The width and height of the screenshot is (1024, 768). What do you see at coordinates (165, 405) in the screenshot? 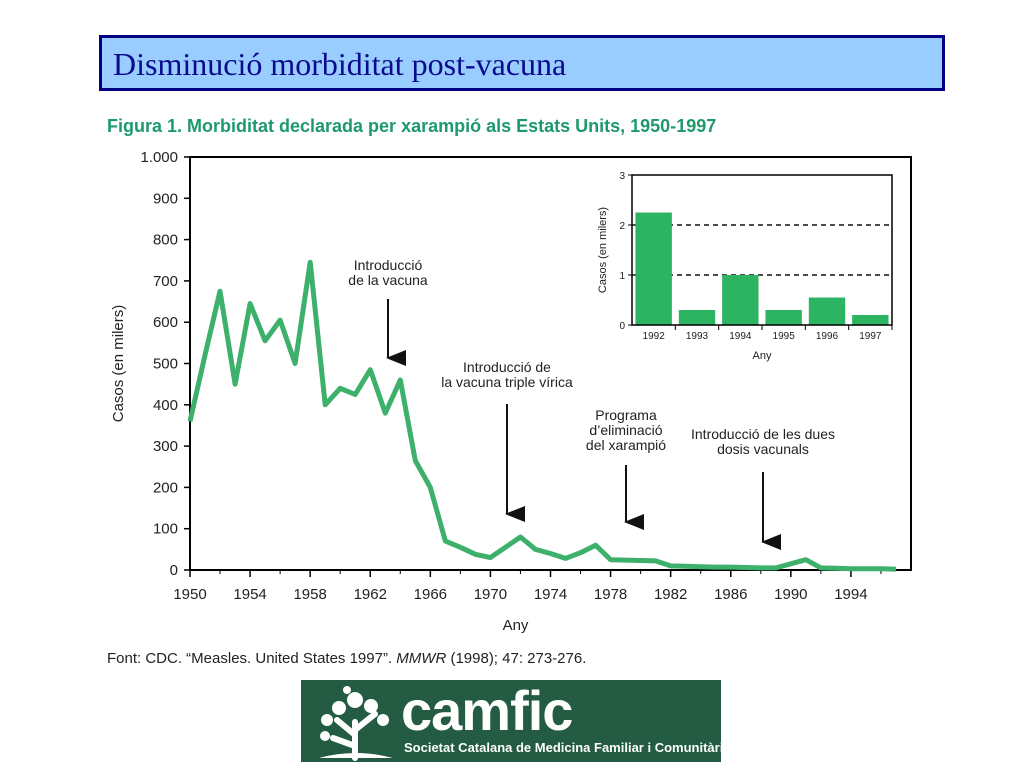
I see `y-tick-label: 400` at bounding box center [165, 405].